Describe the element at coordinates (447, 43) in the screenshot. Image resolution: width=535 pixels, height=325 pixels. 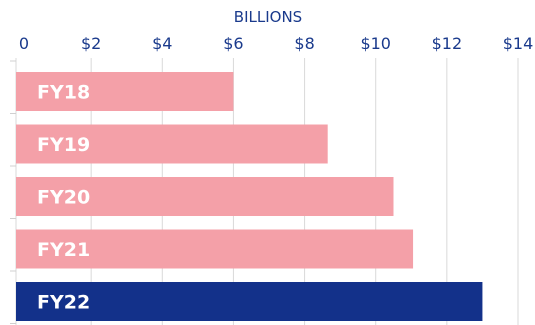
I see `x-tick-label: $12` at that location.